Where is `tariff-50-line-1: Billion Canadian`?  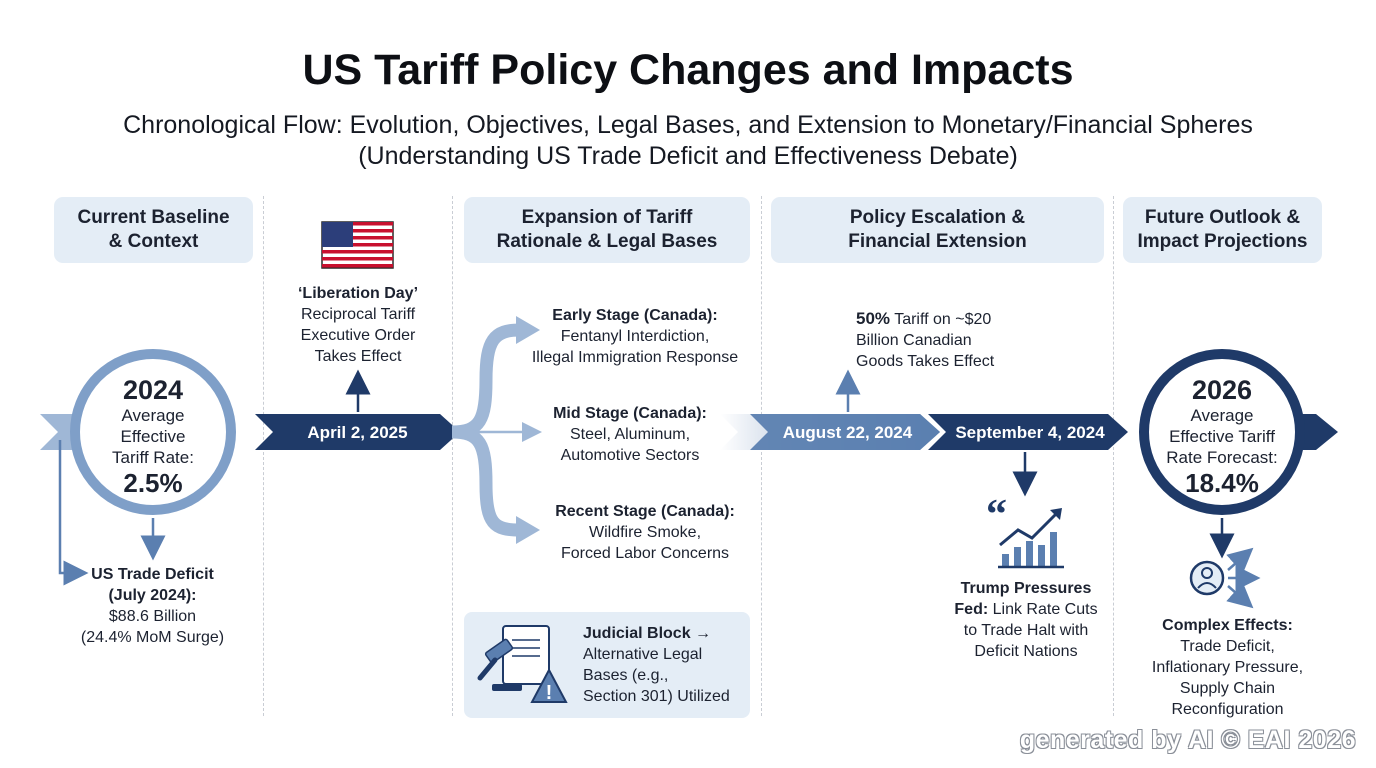 tariff-50-line-1: Billion Canadian is located at coordinates (914, 340).